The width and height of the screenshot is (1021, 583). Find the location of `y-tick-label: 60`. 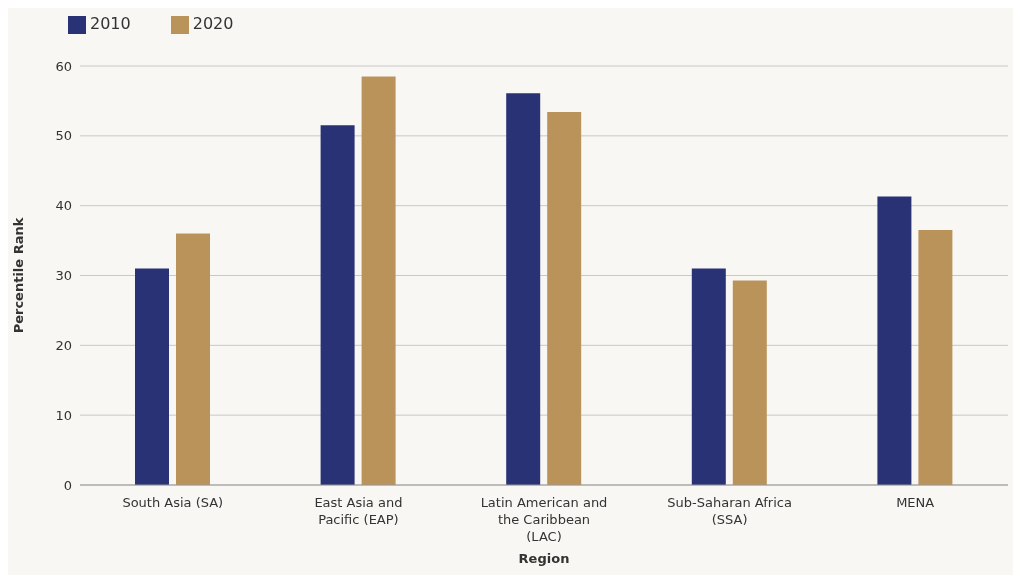

y-tick-label: 60 is located at coordinates (63, 66).